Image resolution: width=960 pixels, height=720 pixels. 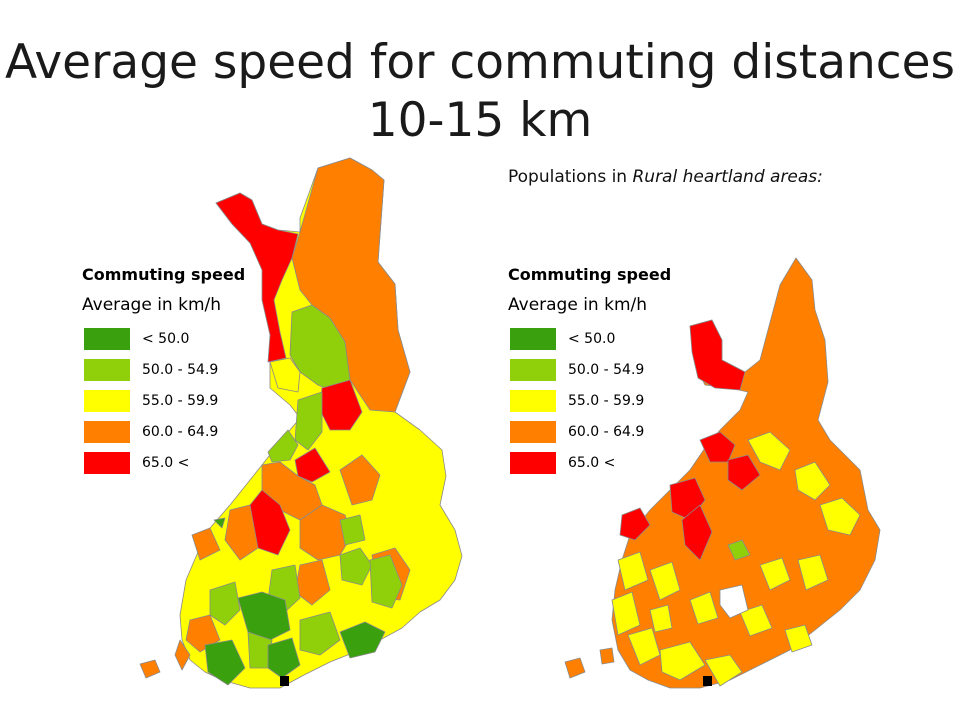 What do you see at coordinates (570, 177) in the screenshot?
I see `subtitle-prefix: Populations in` at bounding box center [570, 177].